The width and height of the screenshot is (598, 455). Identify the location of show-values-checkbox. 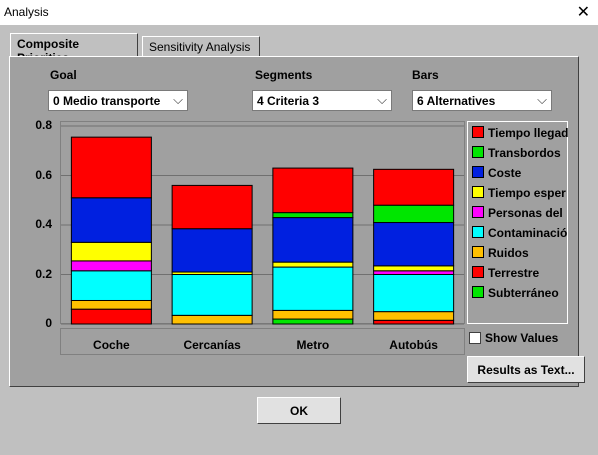
(475, 338).